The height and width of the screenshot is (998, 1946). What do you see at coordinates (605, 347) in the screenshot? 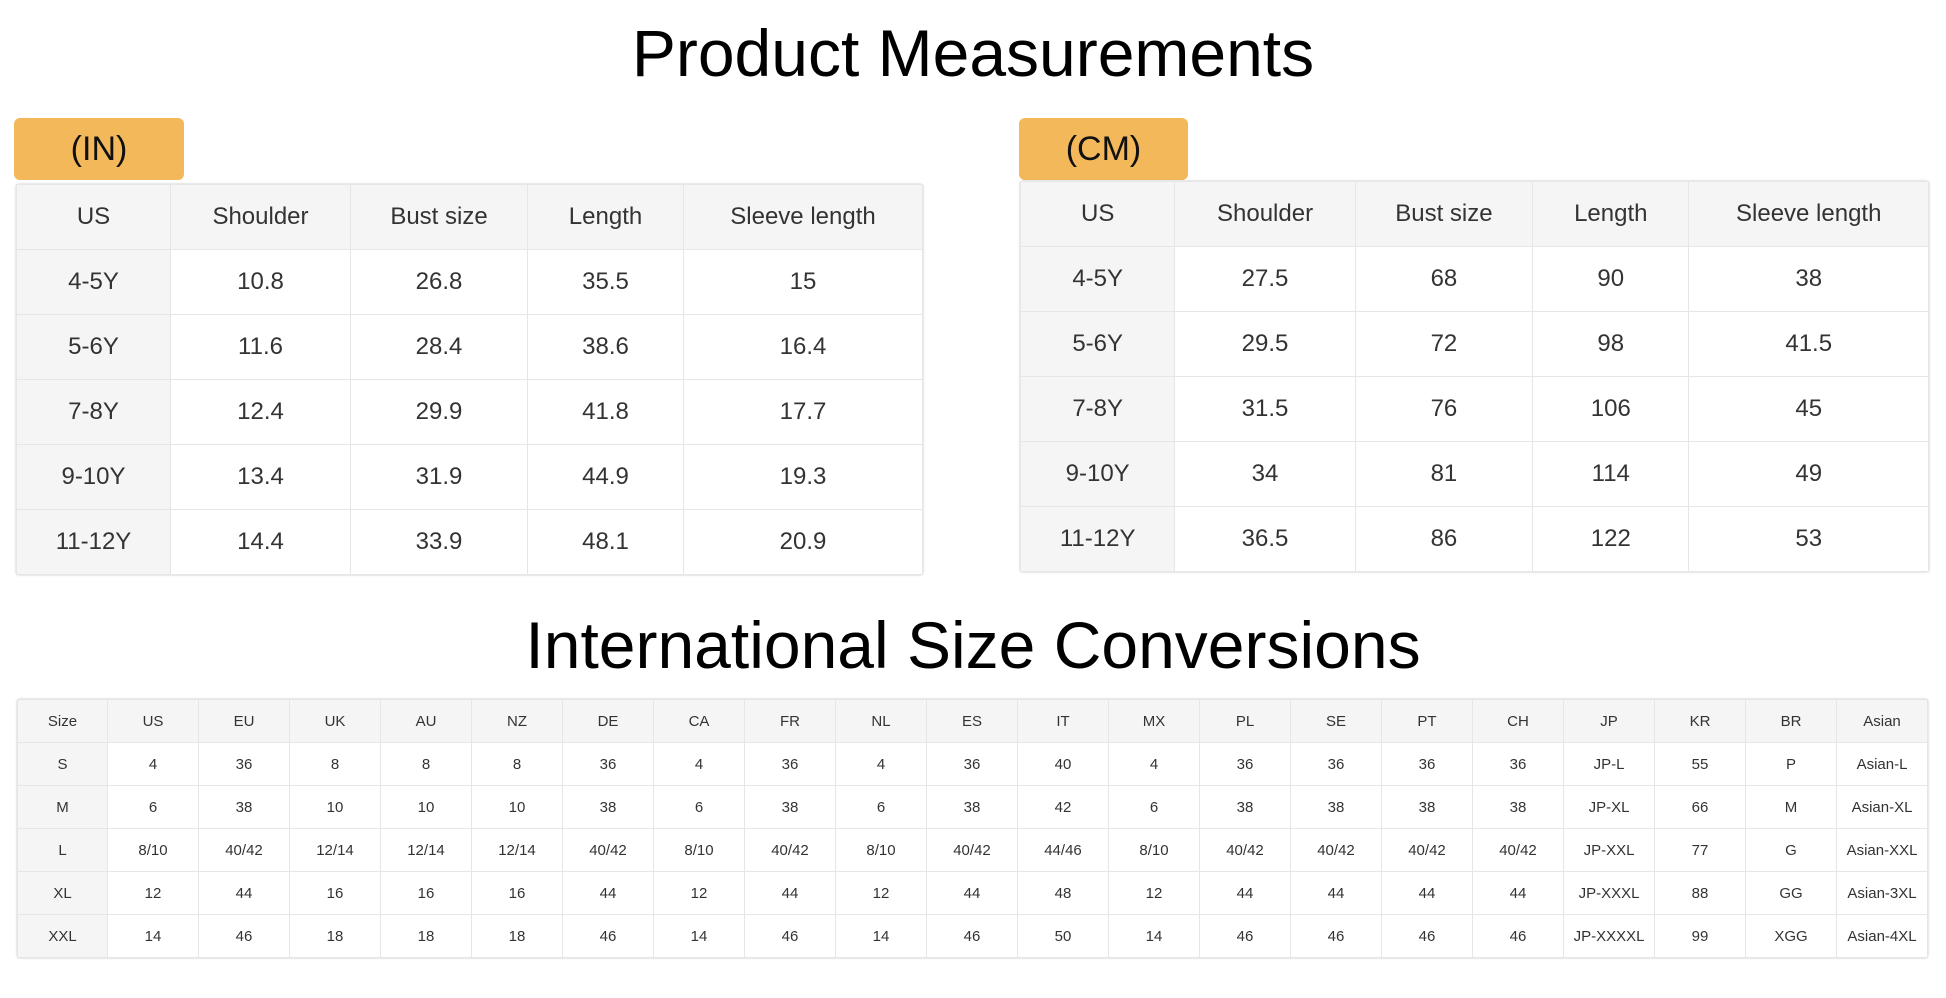
I see `table-cell: 38.6` at bounding box center [605, 347].